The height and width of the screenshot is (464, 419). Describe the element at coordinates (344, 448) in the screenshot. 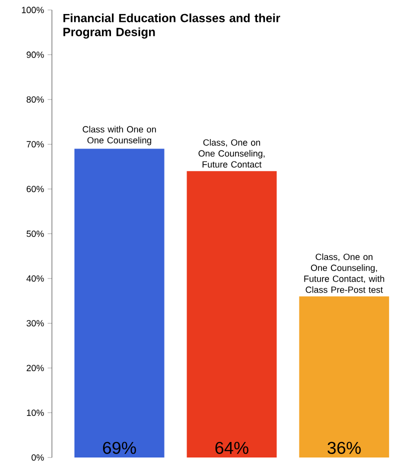

I see `data-label: 36%` at that location.